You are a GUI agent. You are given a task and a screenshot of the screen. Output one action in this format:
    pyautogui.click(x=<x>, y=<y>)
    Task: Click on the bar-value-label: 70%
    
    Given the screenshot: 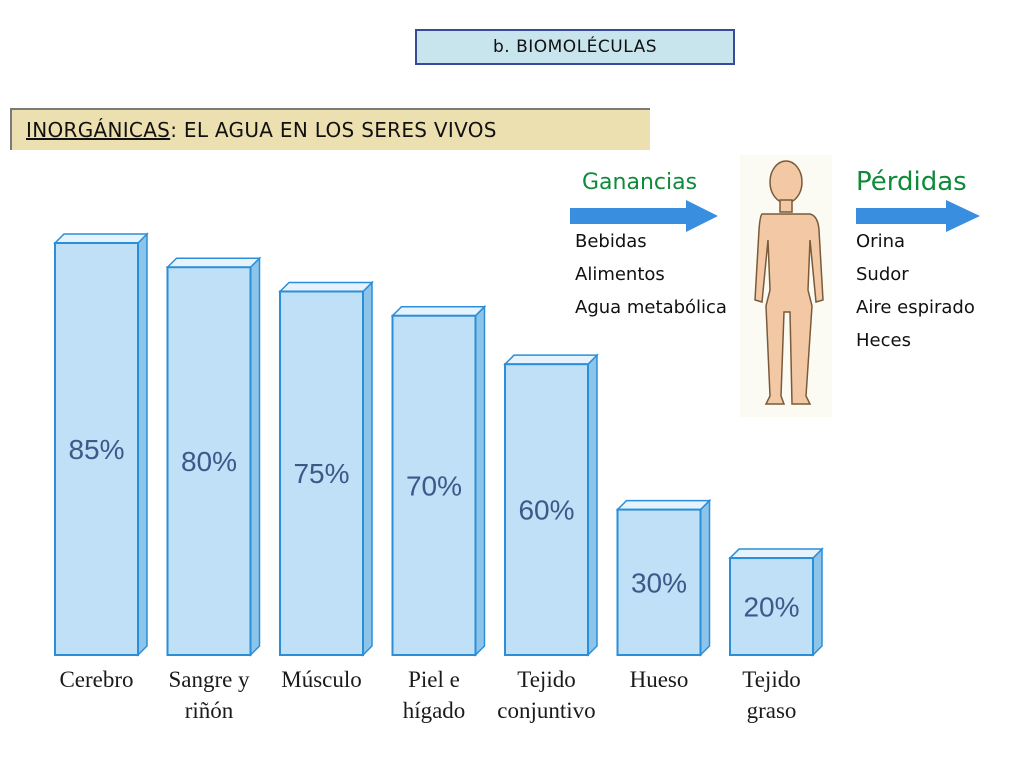 What is the action you would take?
    pyautogui.click(x=434, y=485)
    